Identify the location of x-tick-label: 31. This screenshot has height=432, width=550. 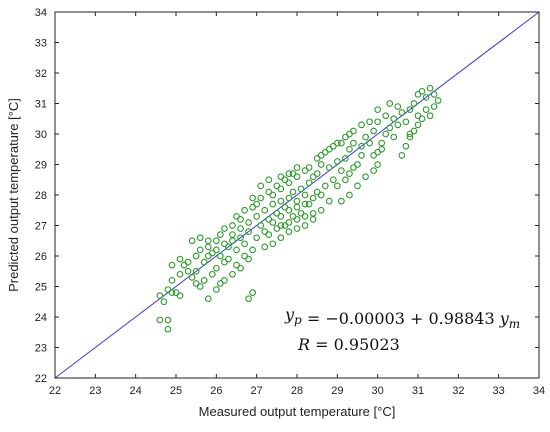
(418, 391).